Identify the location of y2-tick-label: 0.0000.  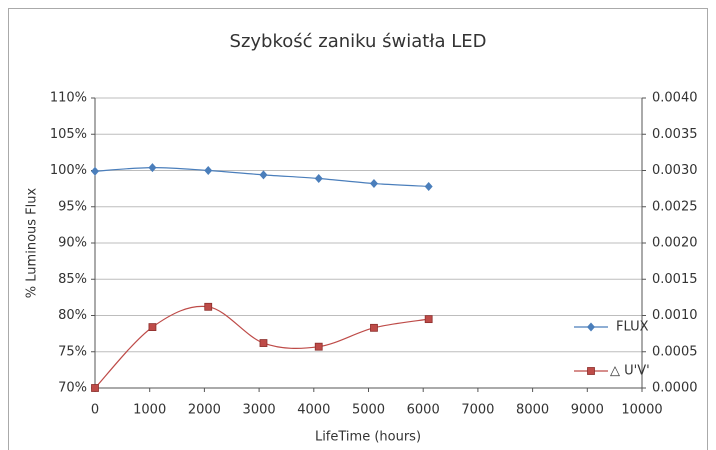
(675, 388).